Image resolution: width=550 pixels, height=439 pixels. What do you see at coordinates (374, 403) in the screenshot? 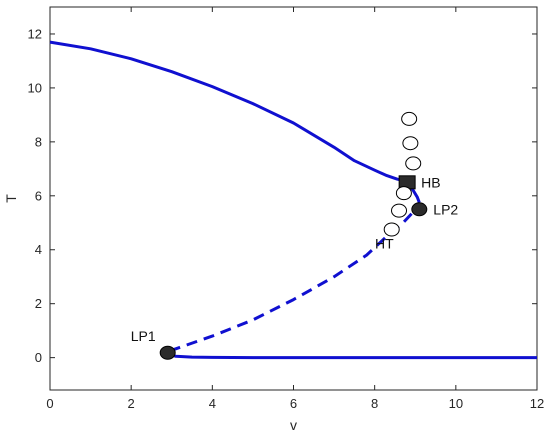
I see `x-tick-label: 8` at bounding box center [374, 403].